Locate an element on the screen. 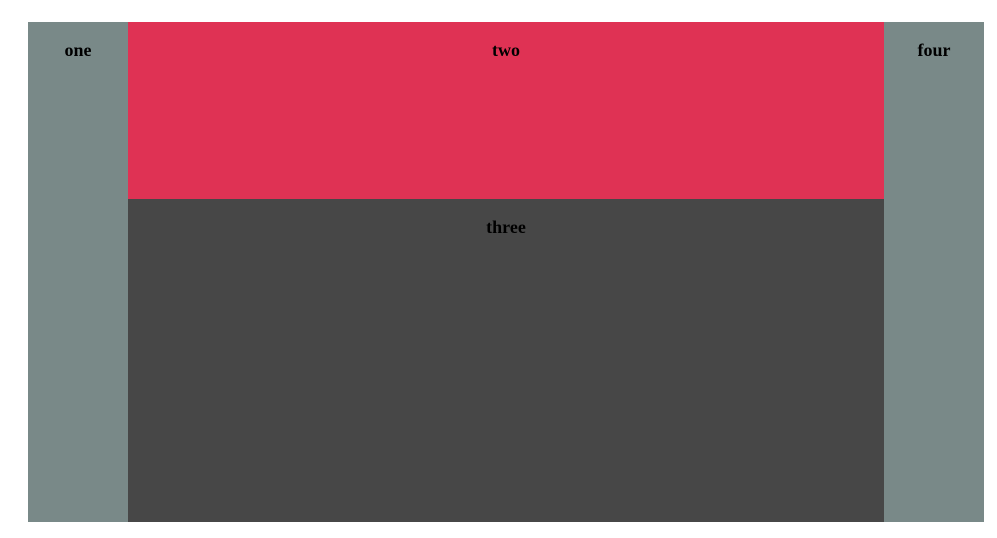 The image size is (997, 538). panel-one: one is located at coordinates (78, 272).